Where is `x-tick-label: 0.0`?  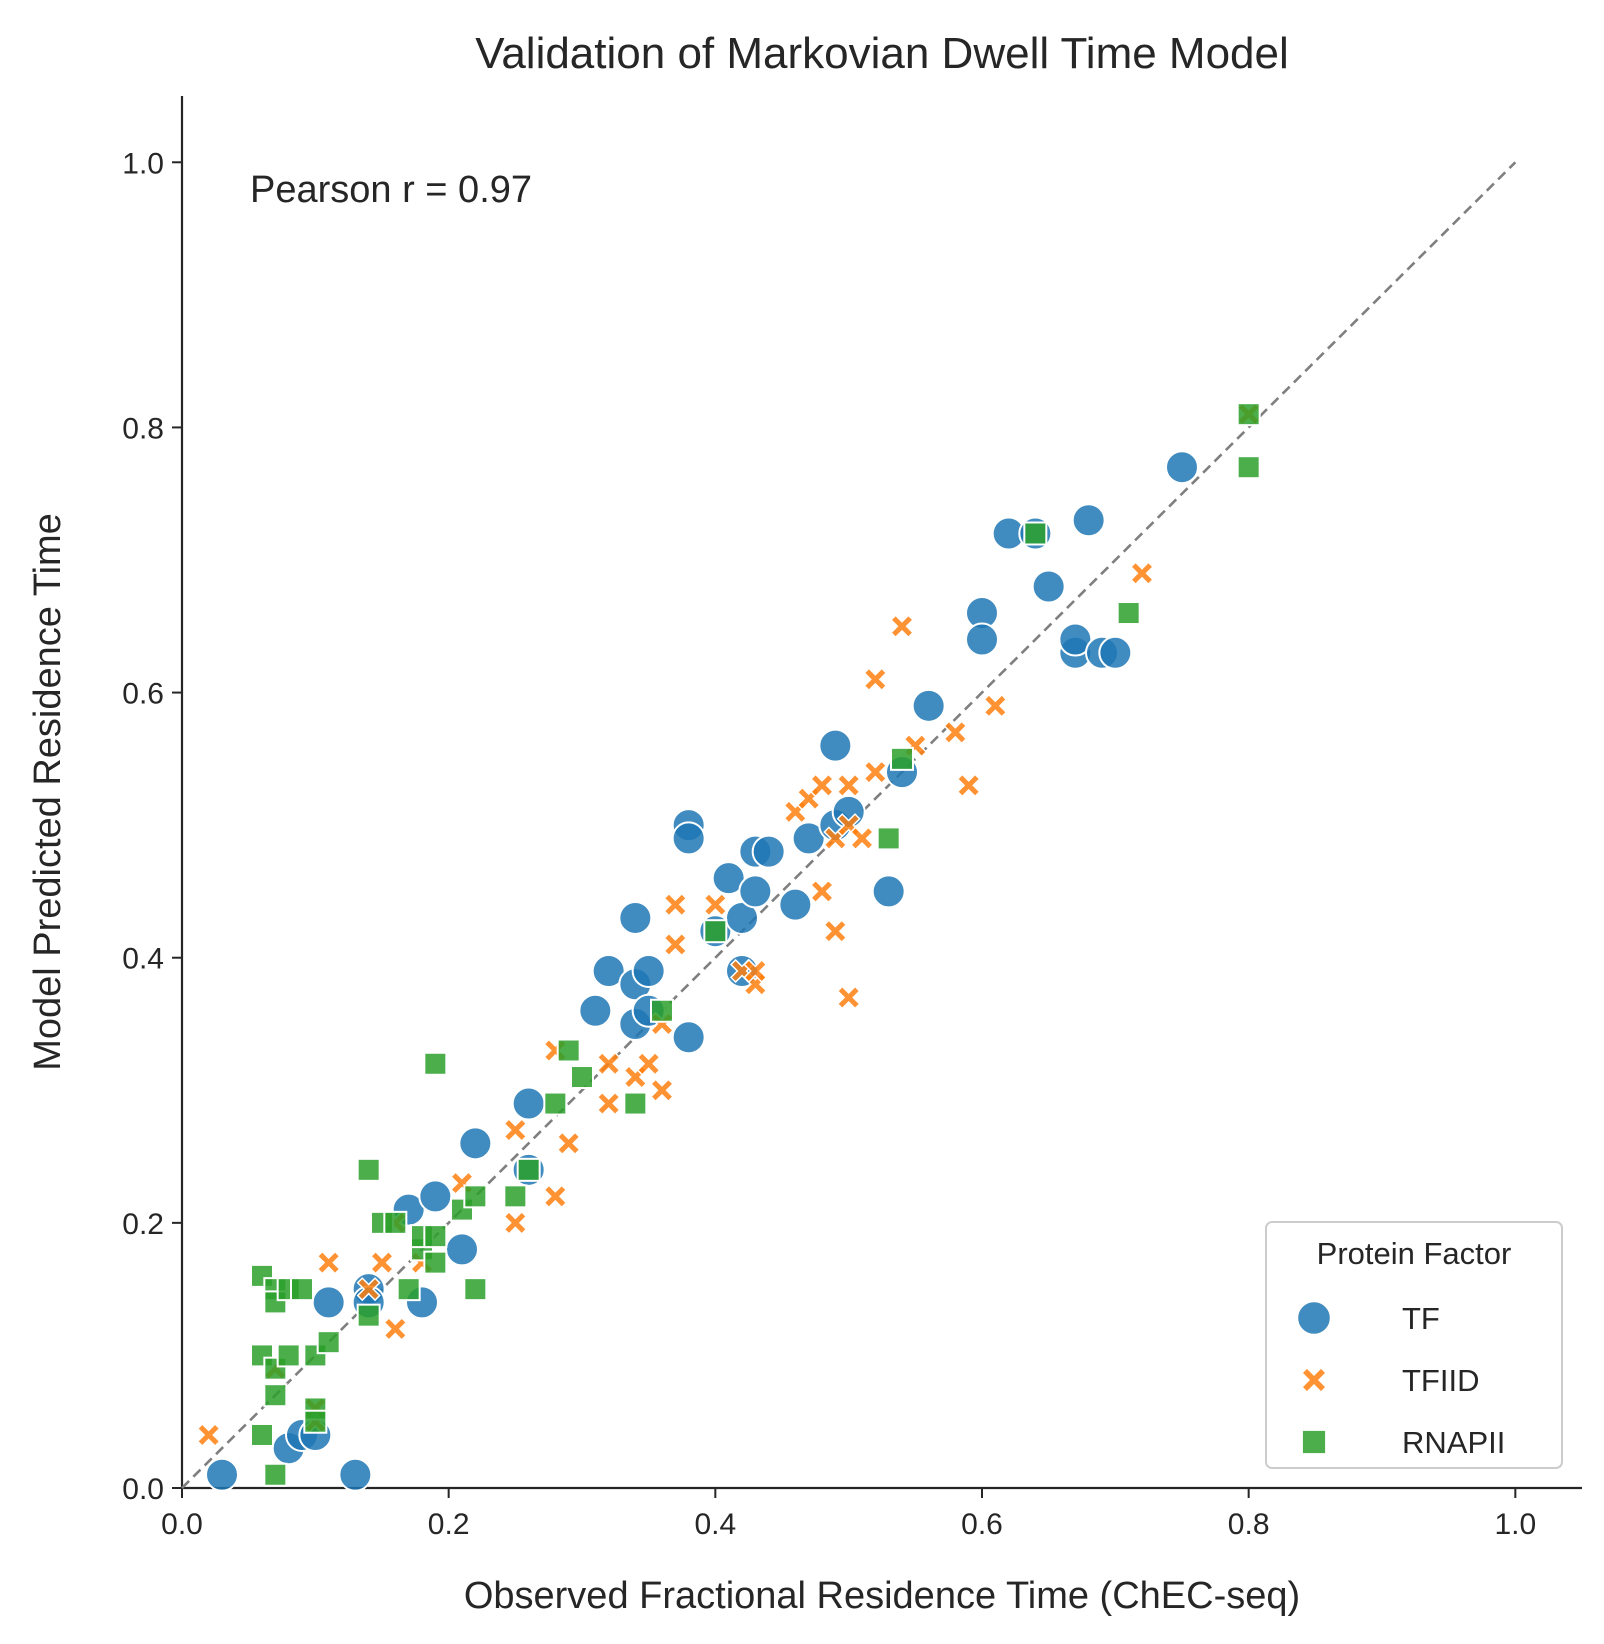
x-tick-label: 0.0 is located at coordinates (182, 1524).